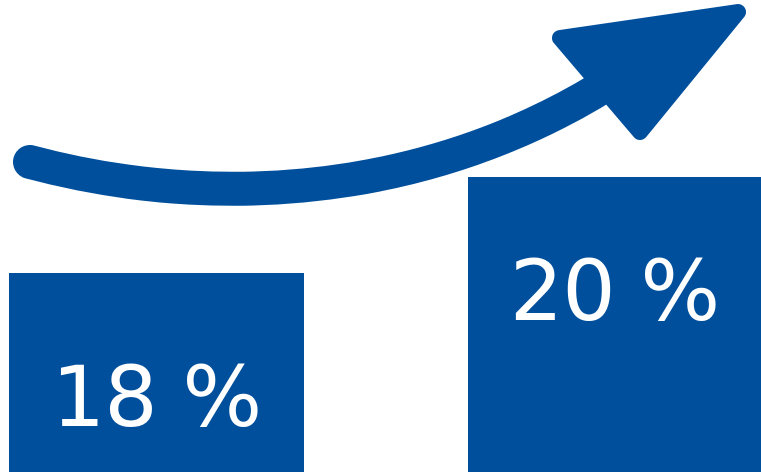  What do you see at coordinates (649, 72) in the screenshot?
I see `arrow-head` at bounding box center [649, 72].